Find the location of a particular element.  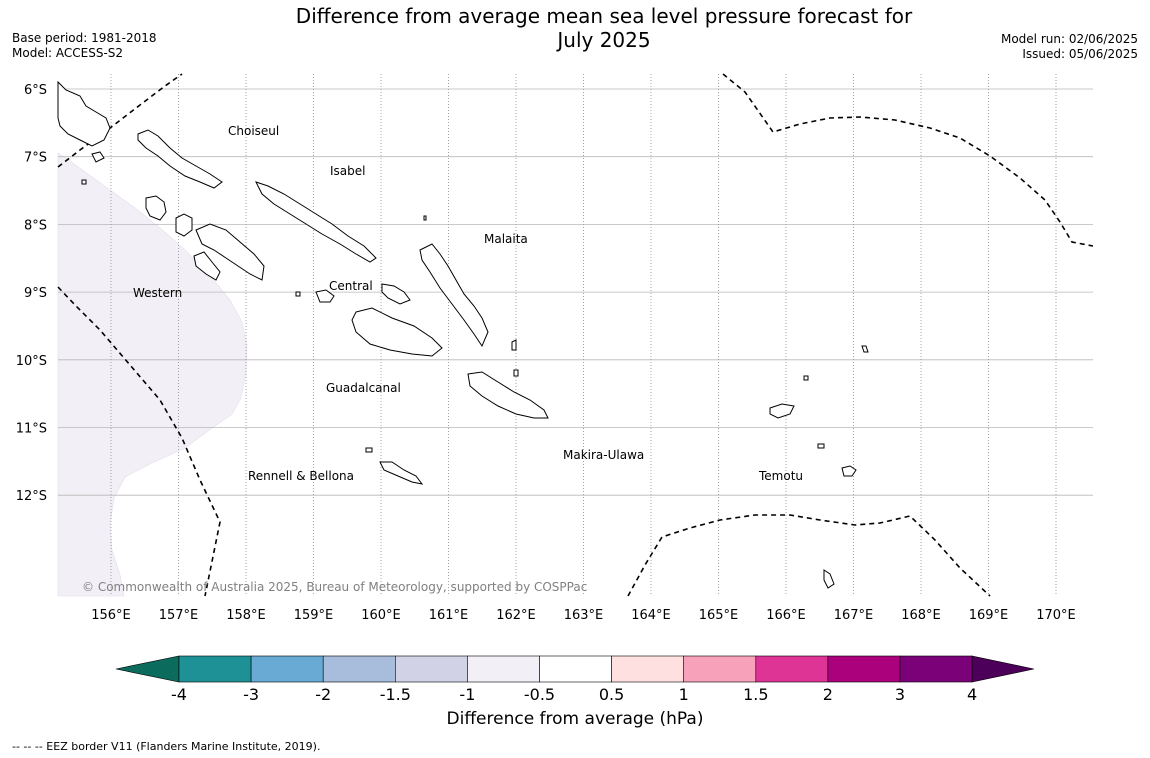

lat-label: 9°S is located at coordinates (35, 293).